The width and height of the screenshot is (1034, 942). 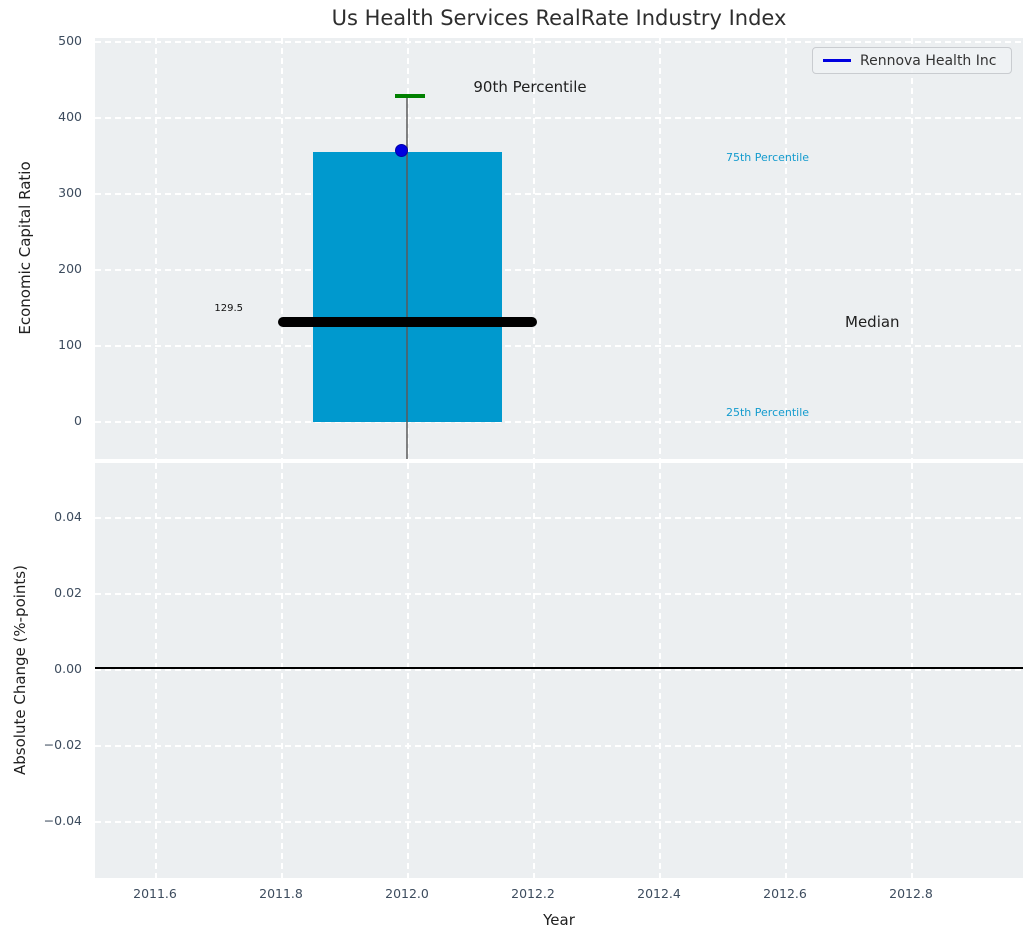 What do you see at coordinates (407, 277) in the screenshot?
I see `whisker-line` at bounding box center [407, 277].